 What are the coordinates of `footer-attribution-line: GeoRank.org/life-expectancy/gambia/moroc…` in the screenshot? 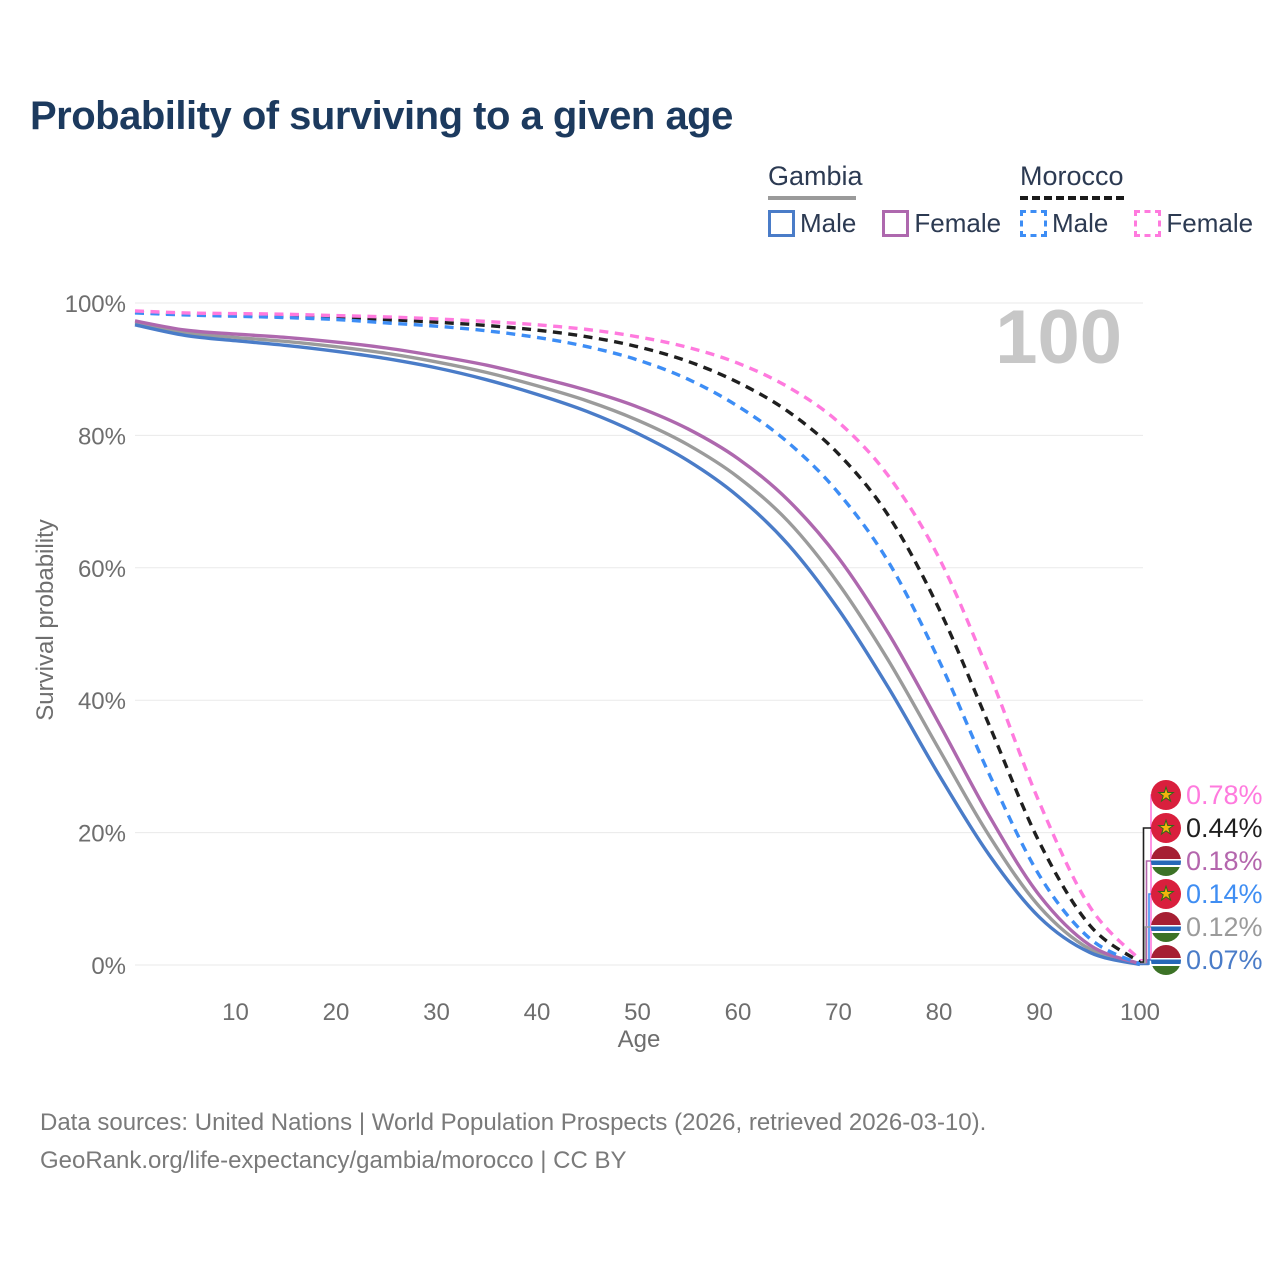 It's located at (333, 1160).